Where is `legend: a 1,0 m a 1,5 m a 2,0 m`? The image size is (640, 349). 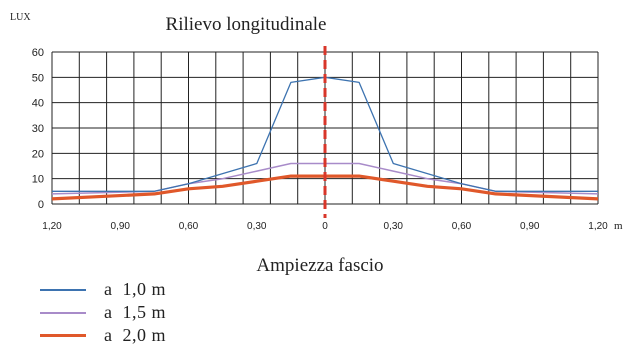
legend: a 1,0 m a 1,5 m a 2,0 m is located at coordinates (103, 312).